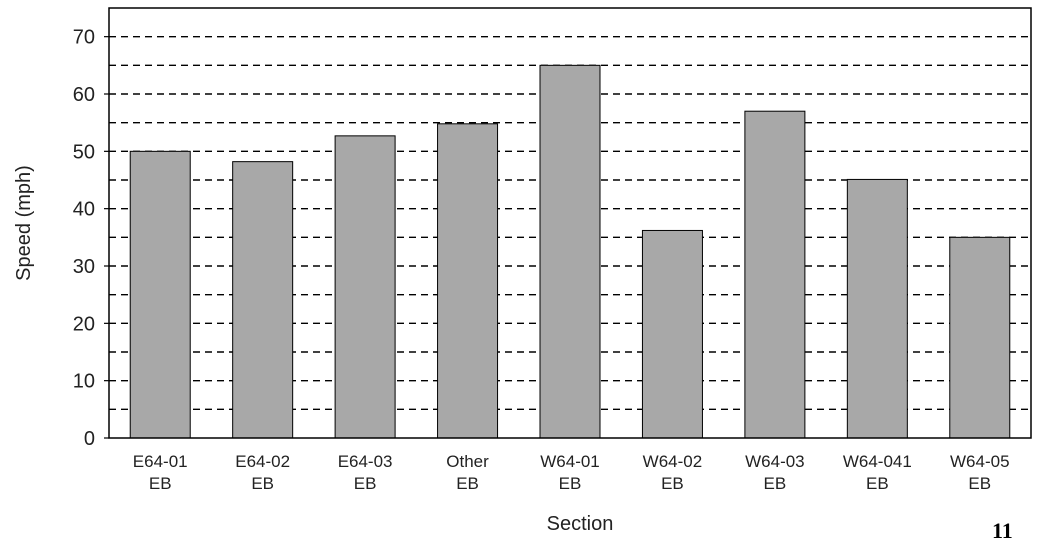 The width and height of the screenshot is (1044, 540). What do you see at coordinates (467, 461) in the screenshot?
I see `x-tick-label: Other` at bounding box center [467, 461].